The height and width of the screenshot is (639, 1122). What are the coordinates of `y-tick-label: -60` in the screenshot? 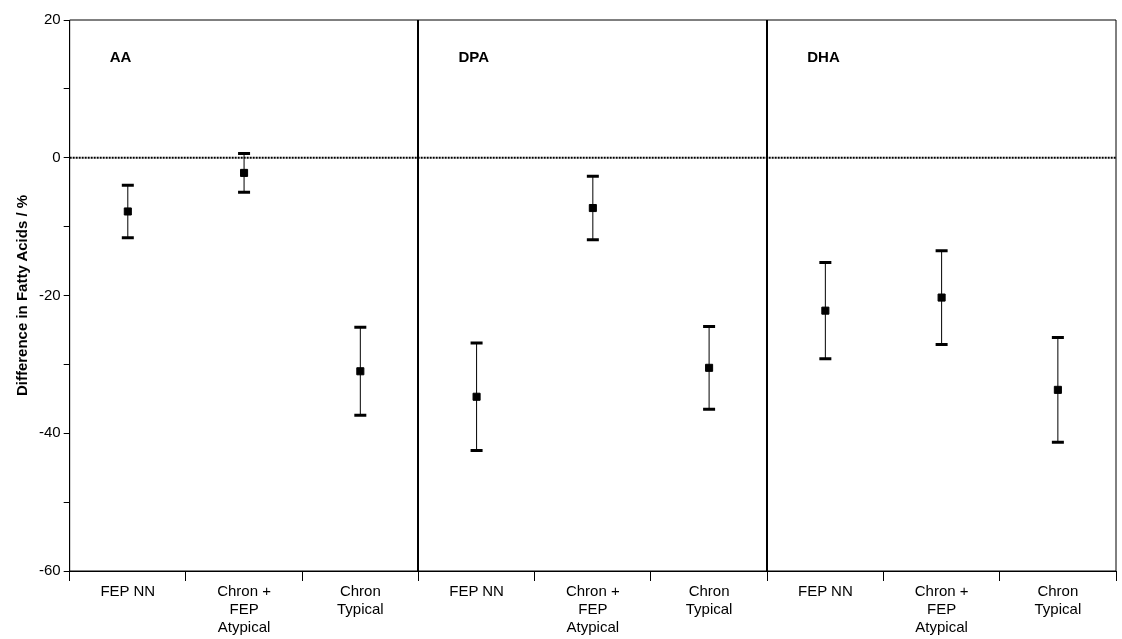 It's located at (49, 570).